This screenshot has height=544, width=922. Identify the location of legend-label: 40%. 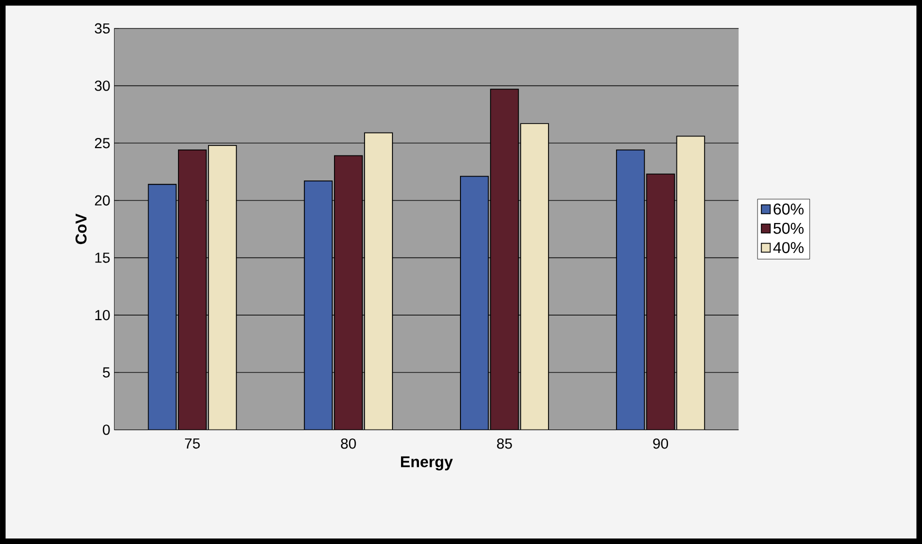
(788, 248).